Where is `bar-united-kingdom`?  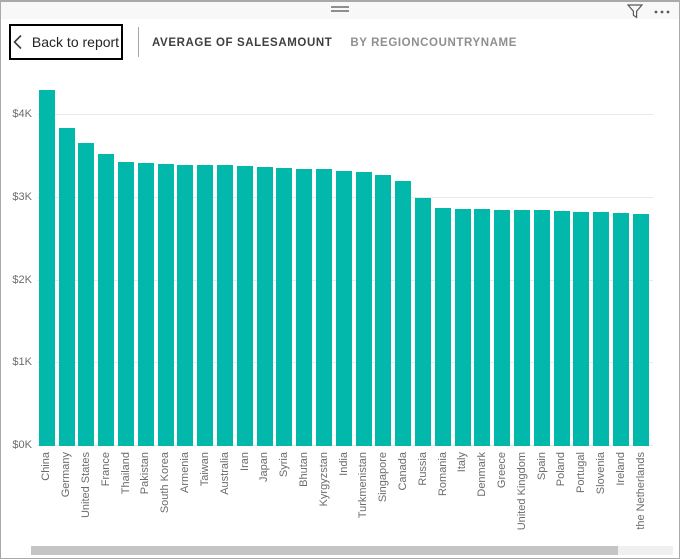 bar-united-kingdom is located at coordinates (522, 327).